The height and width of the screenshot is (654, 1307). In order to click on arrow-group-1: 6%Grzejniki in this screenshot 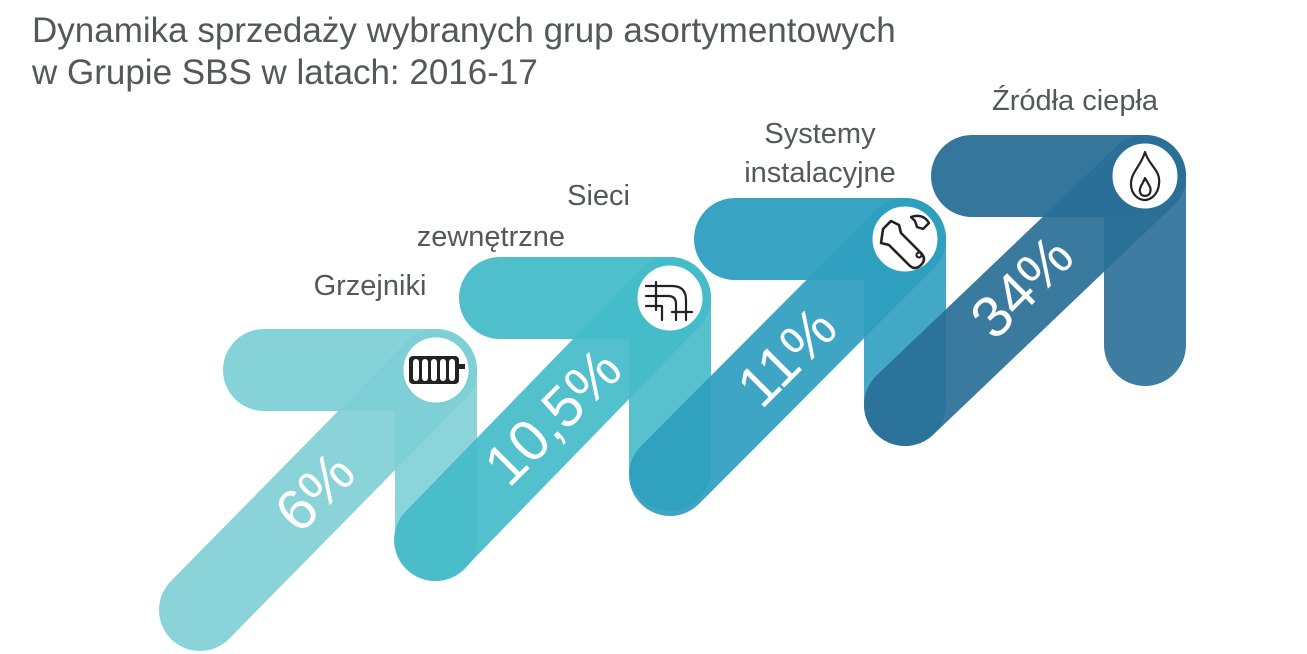, I will do `click(318, 460)`.